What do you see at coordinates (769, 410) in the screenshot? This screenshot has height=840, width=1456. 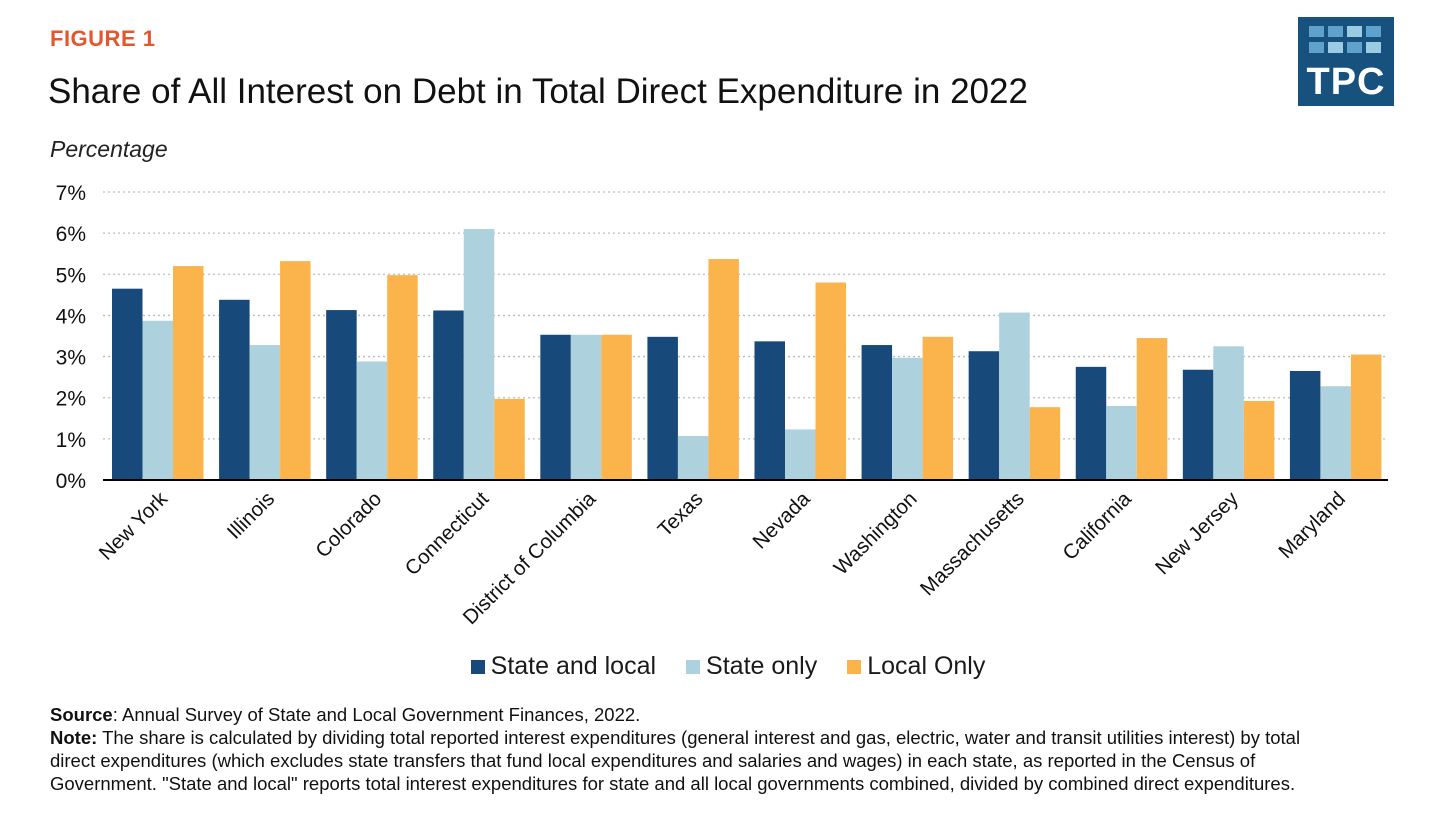 I see `bar-state-and-local-nevada` at bounding box center [769, 410].